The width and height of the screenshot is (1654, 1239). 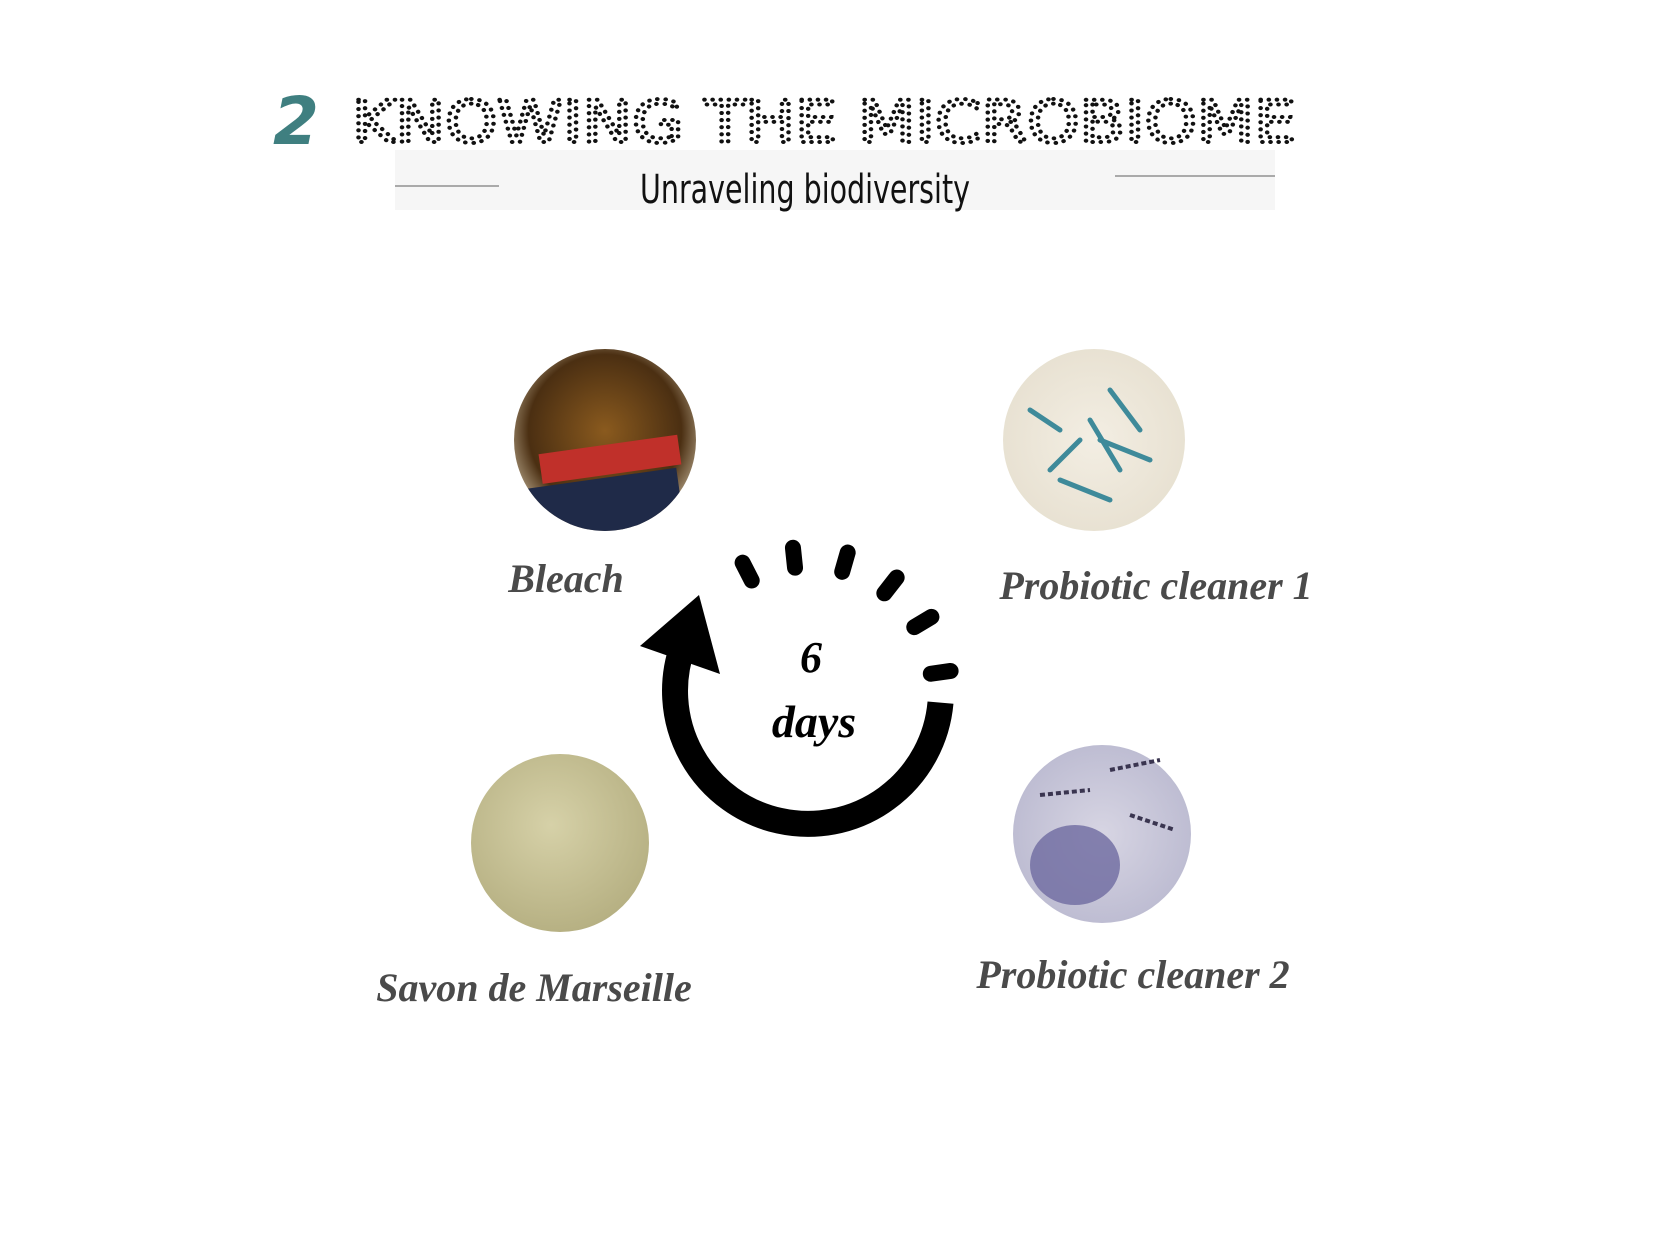 I want to click on arrow-head, so click(x=680, y=634).